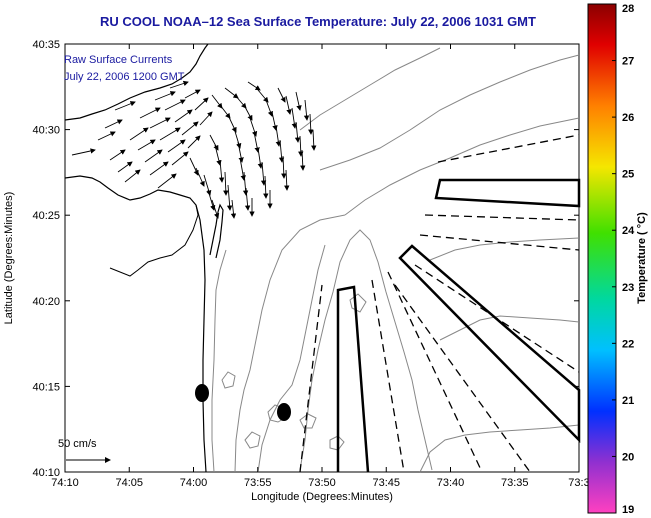 The height and width of the screenshot is (518, 651). Describe the element at coordinates (216, 231) in the screenshot. I see `hook` at that location.